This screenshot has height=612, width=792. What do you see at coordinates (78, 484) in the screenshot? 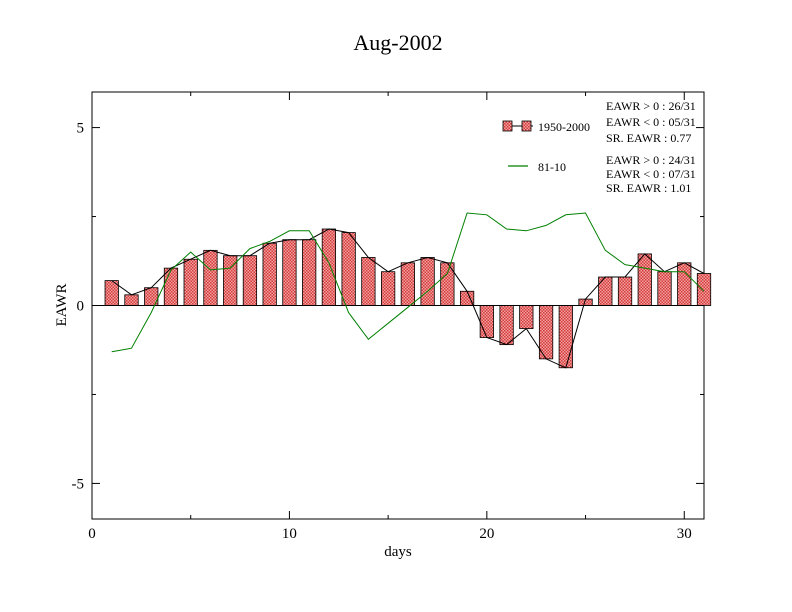
I see `y-tick-label: -5` at bounding box center [78, 484].